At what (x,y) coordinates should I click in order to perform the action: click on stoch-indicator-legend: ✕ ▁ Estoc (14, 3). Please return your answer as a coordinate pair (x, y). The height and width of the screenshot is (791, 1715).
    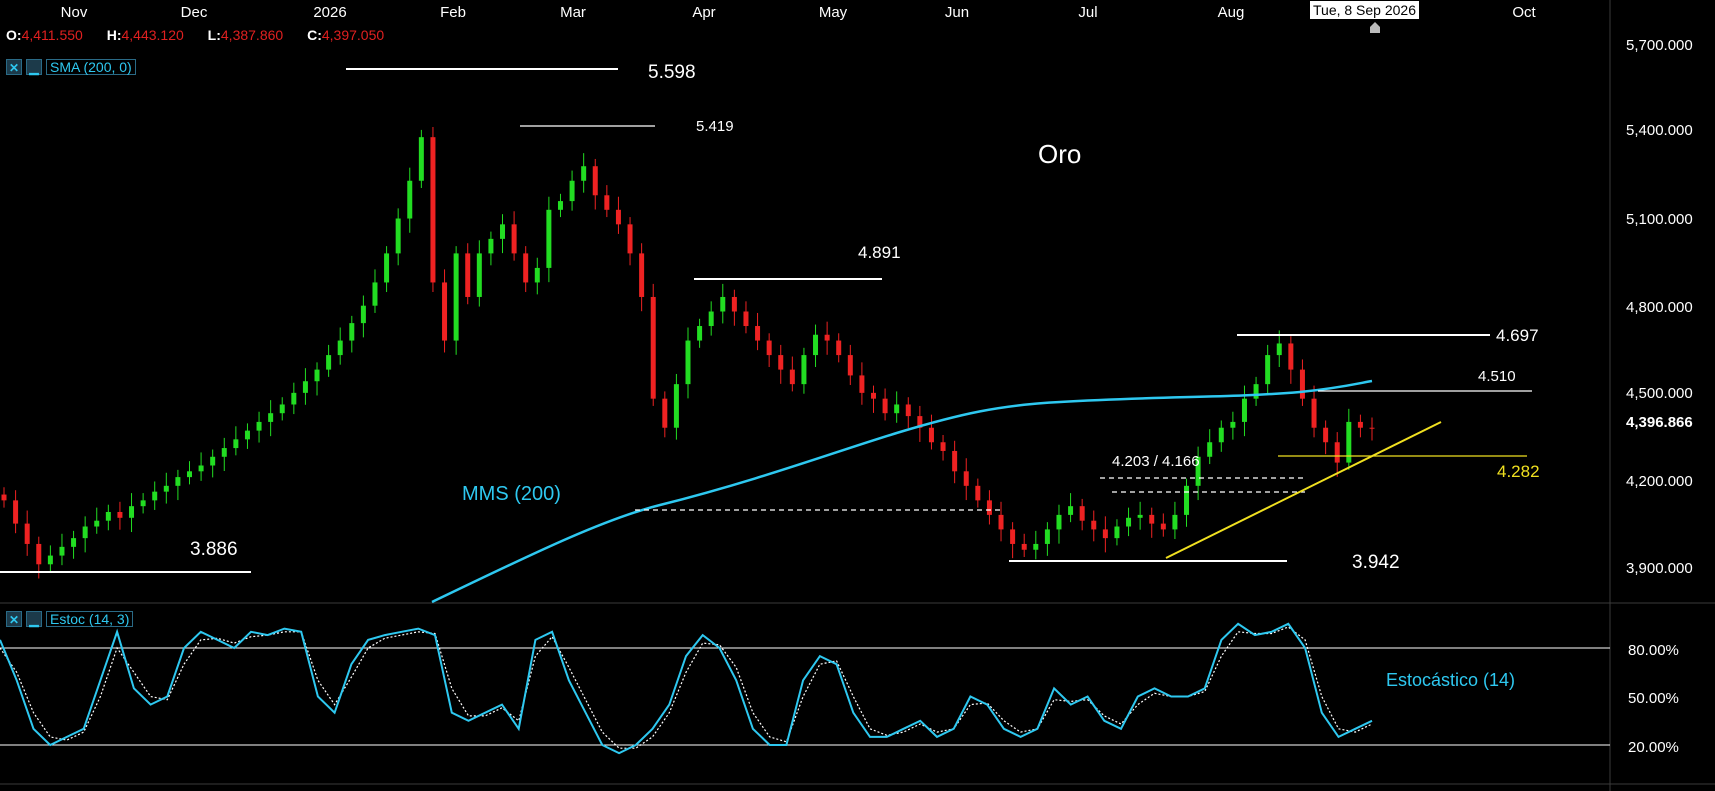
    Looking at the image, I should click on (70, 619).